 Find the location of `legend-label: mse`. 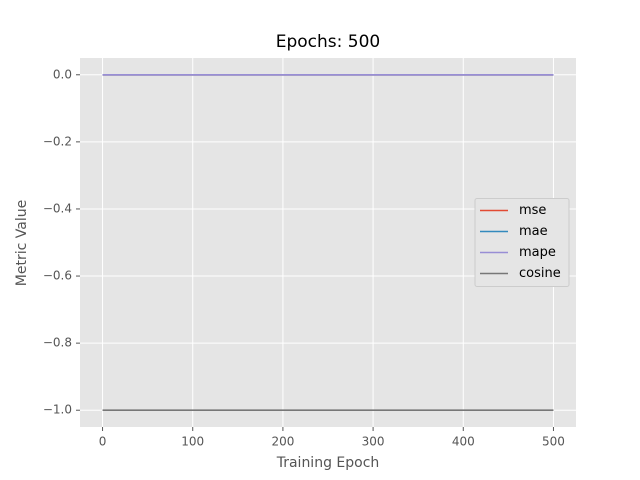

legend-label: mse is located at coordinates (532, 210).